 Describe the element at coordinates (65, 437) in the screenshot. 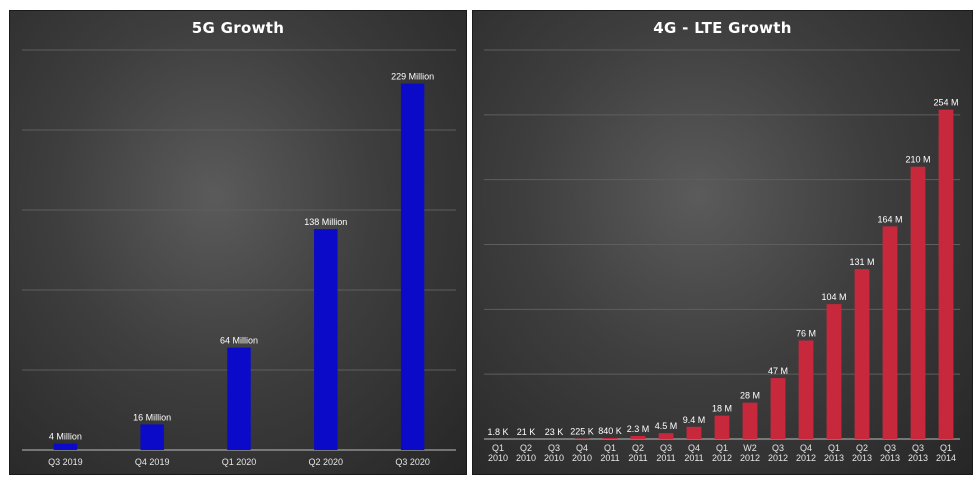

I see `5g-data-label: 4 Million` at that location.